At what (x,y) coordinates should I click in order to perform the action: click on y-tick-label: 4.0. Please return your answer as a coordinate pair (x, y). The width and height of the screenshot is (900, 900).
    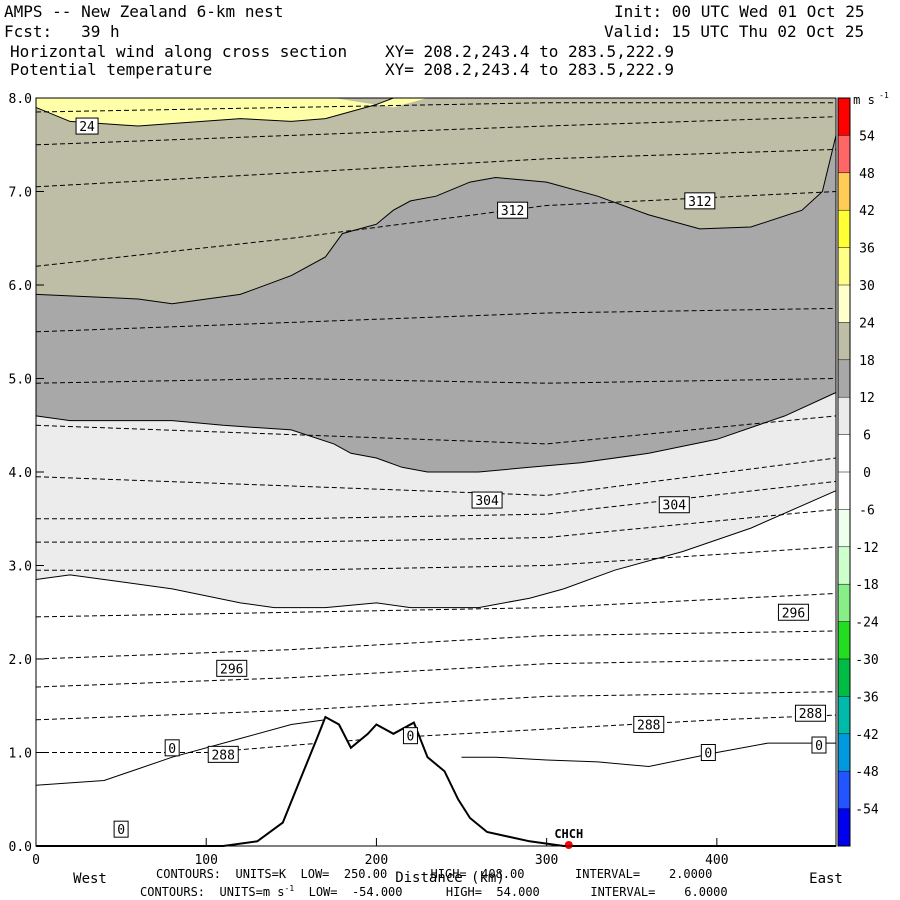
    Looking at the image, I should click on (20, 473).